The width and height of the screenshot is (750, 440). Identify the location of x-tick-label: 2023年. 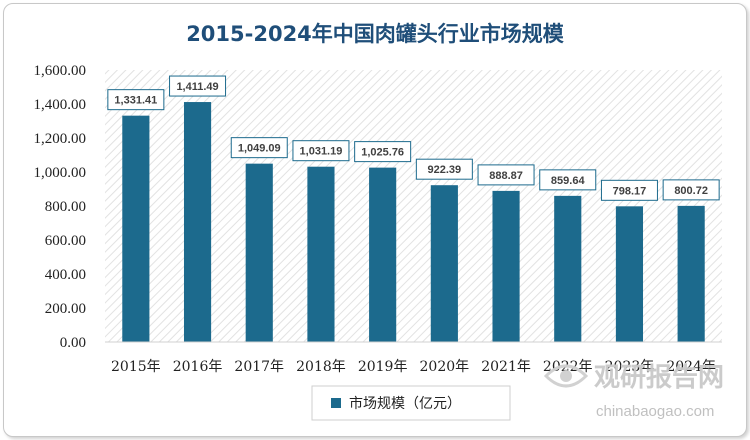
(630, 367).